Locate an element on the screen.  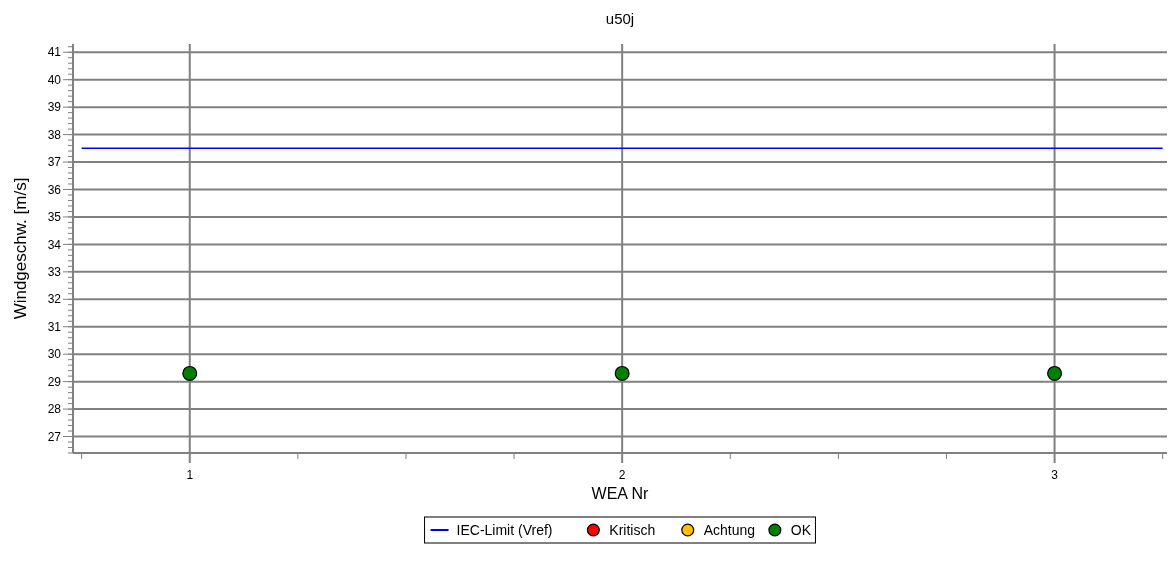
x-tick-label: 2 is located at coordinates (622, 475).